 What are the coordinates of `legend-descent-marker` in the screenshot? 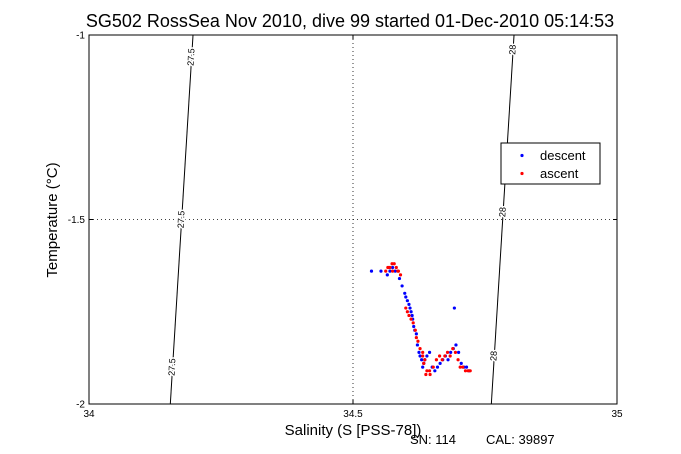 It's located at (522, 155).